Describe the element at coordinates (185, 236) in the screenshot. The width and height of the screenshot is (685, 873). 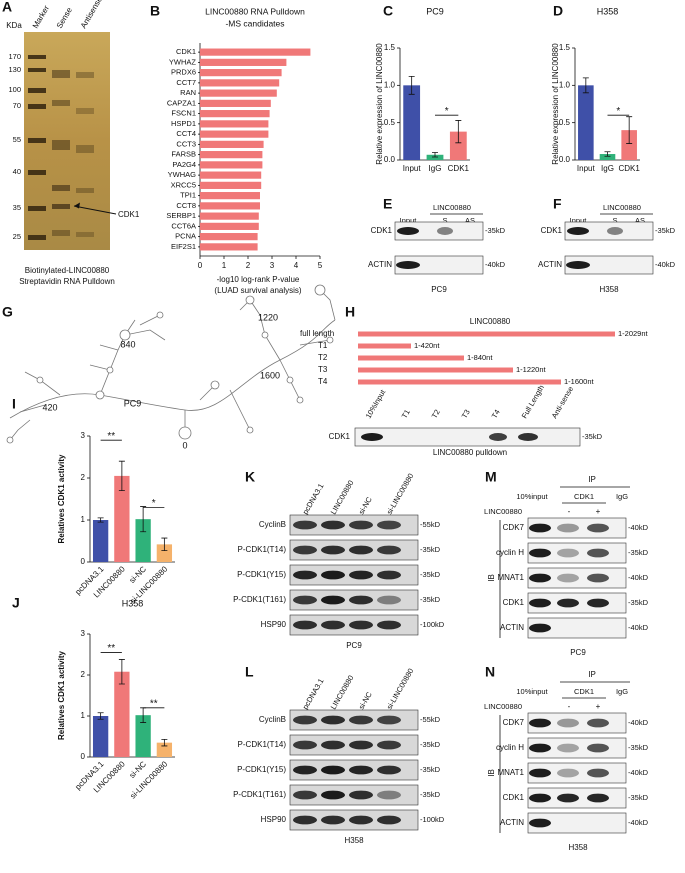
I see `category-label: PCNA` at that location.